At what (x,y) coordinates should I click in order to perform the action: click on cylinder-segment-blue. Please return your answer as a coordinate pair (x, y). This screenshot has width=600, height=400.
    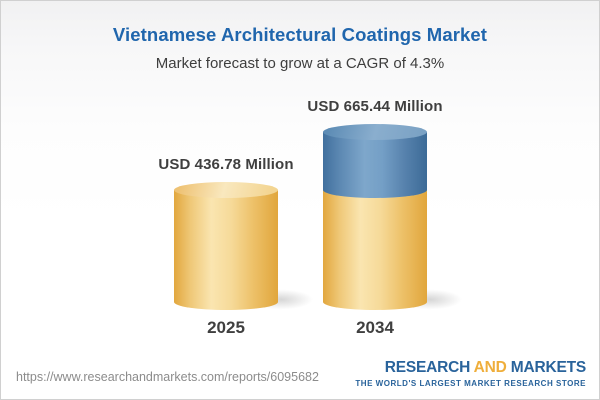
    Looking at the image, I should click on (375, 165).